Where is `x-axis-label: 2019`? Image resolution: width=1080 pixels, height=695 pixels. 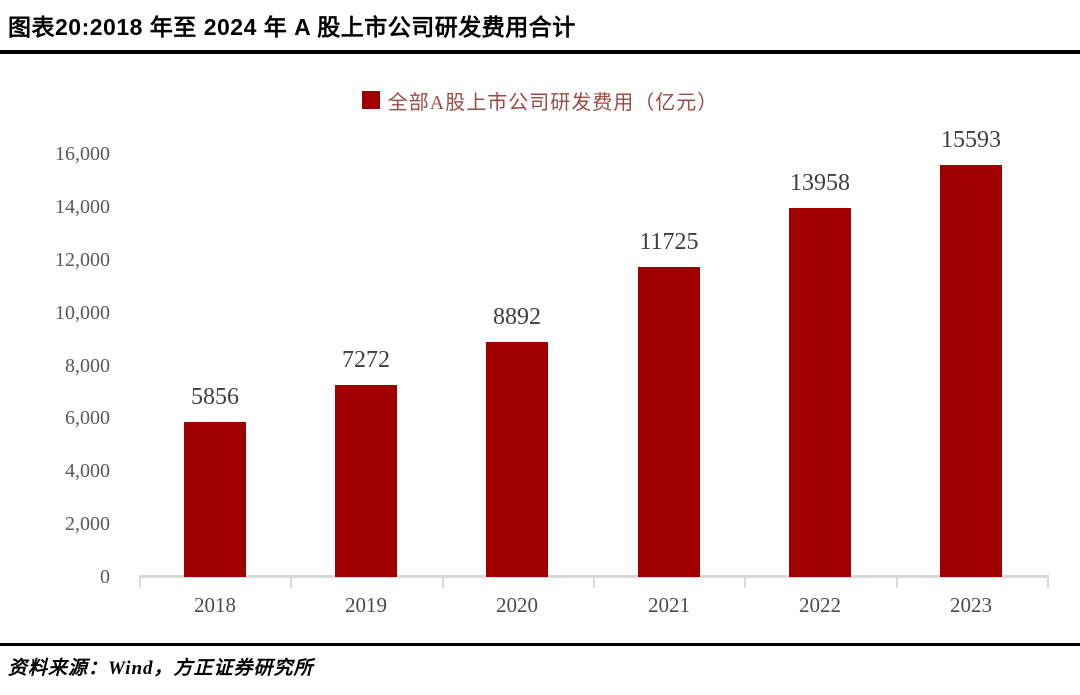 x-axis-label: 2019 is located at coordinates (366, 605).